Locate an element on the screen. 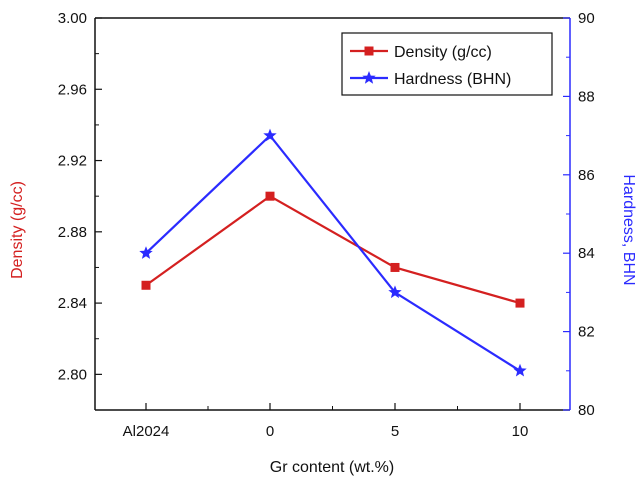 Image resolution: width=640 pixels, height=481 pixels. legend-hardness-label: Hardness (BHN) is located at coordinates (452, 79).